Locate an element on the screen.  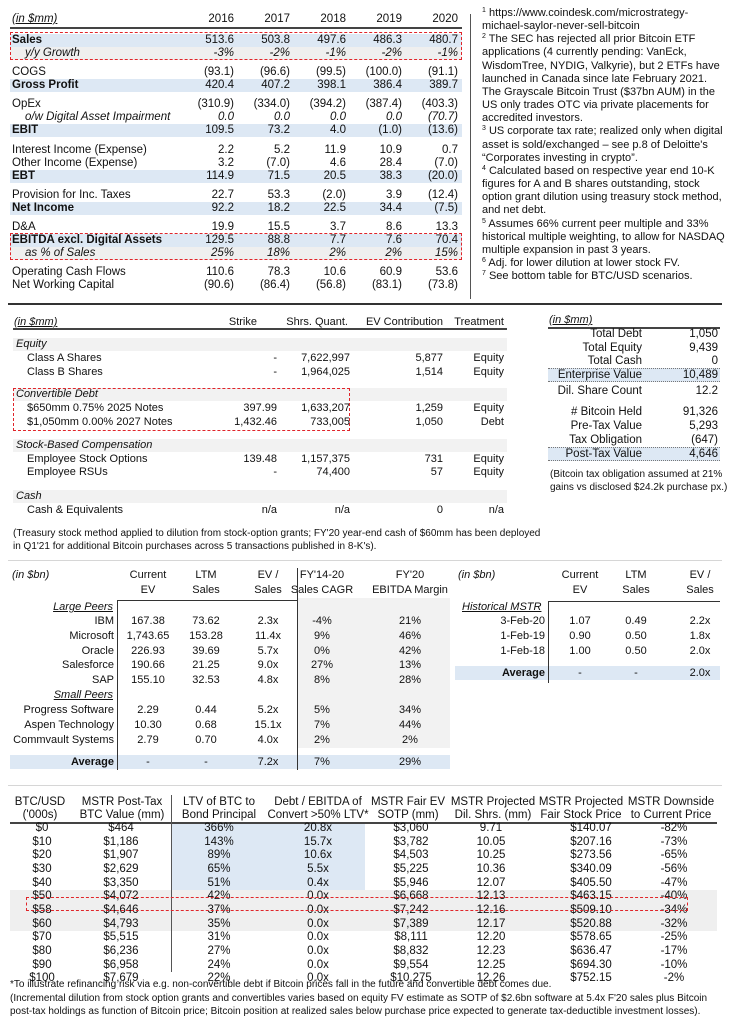
historical-value: 2.0x is located at coordinates (700, 651).